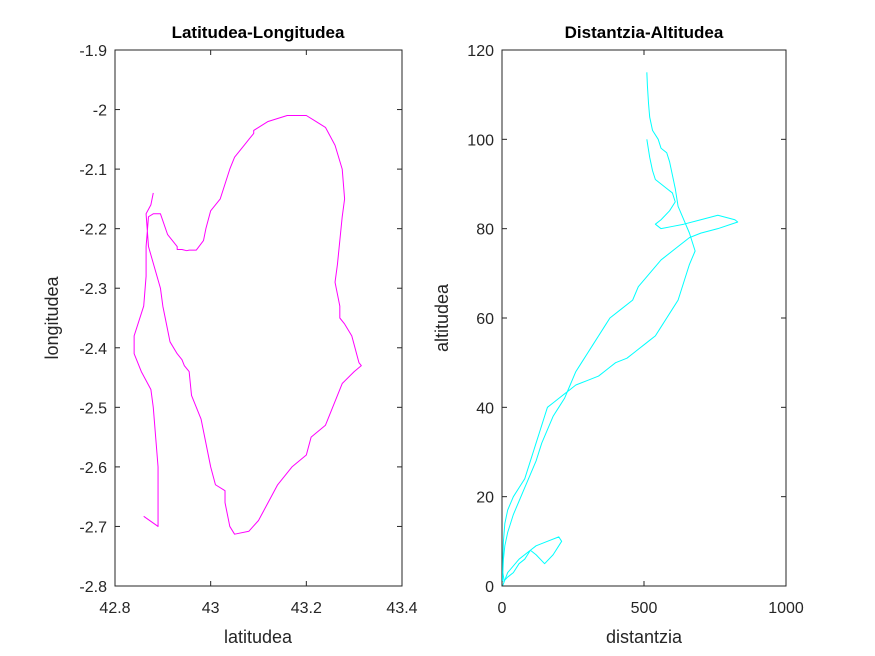 The image size is (875, 656). I want to click on latlon-ylabel: longitudea, so click(52, 317).